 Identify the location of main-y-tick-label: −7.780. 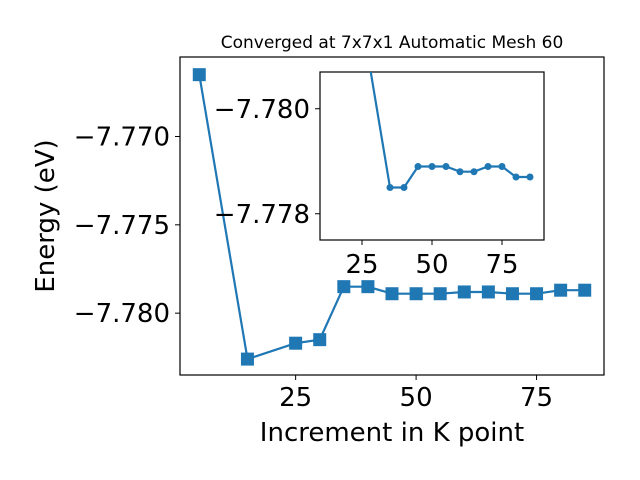
(122, 314).